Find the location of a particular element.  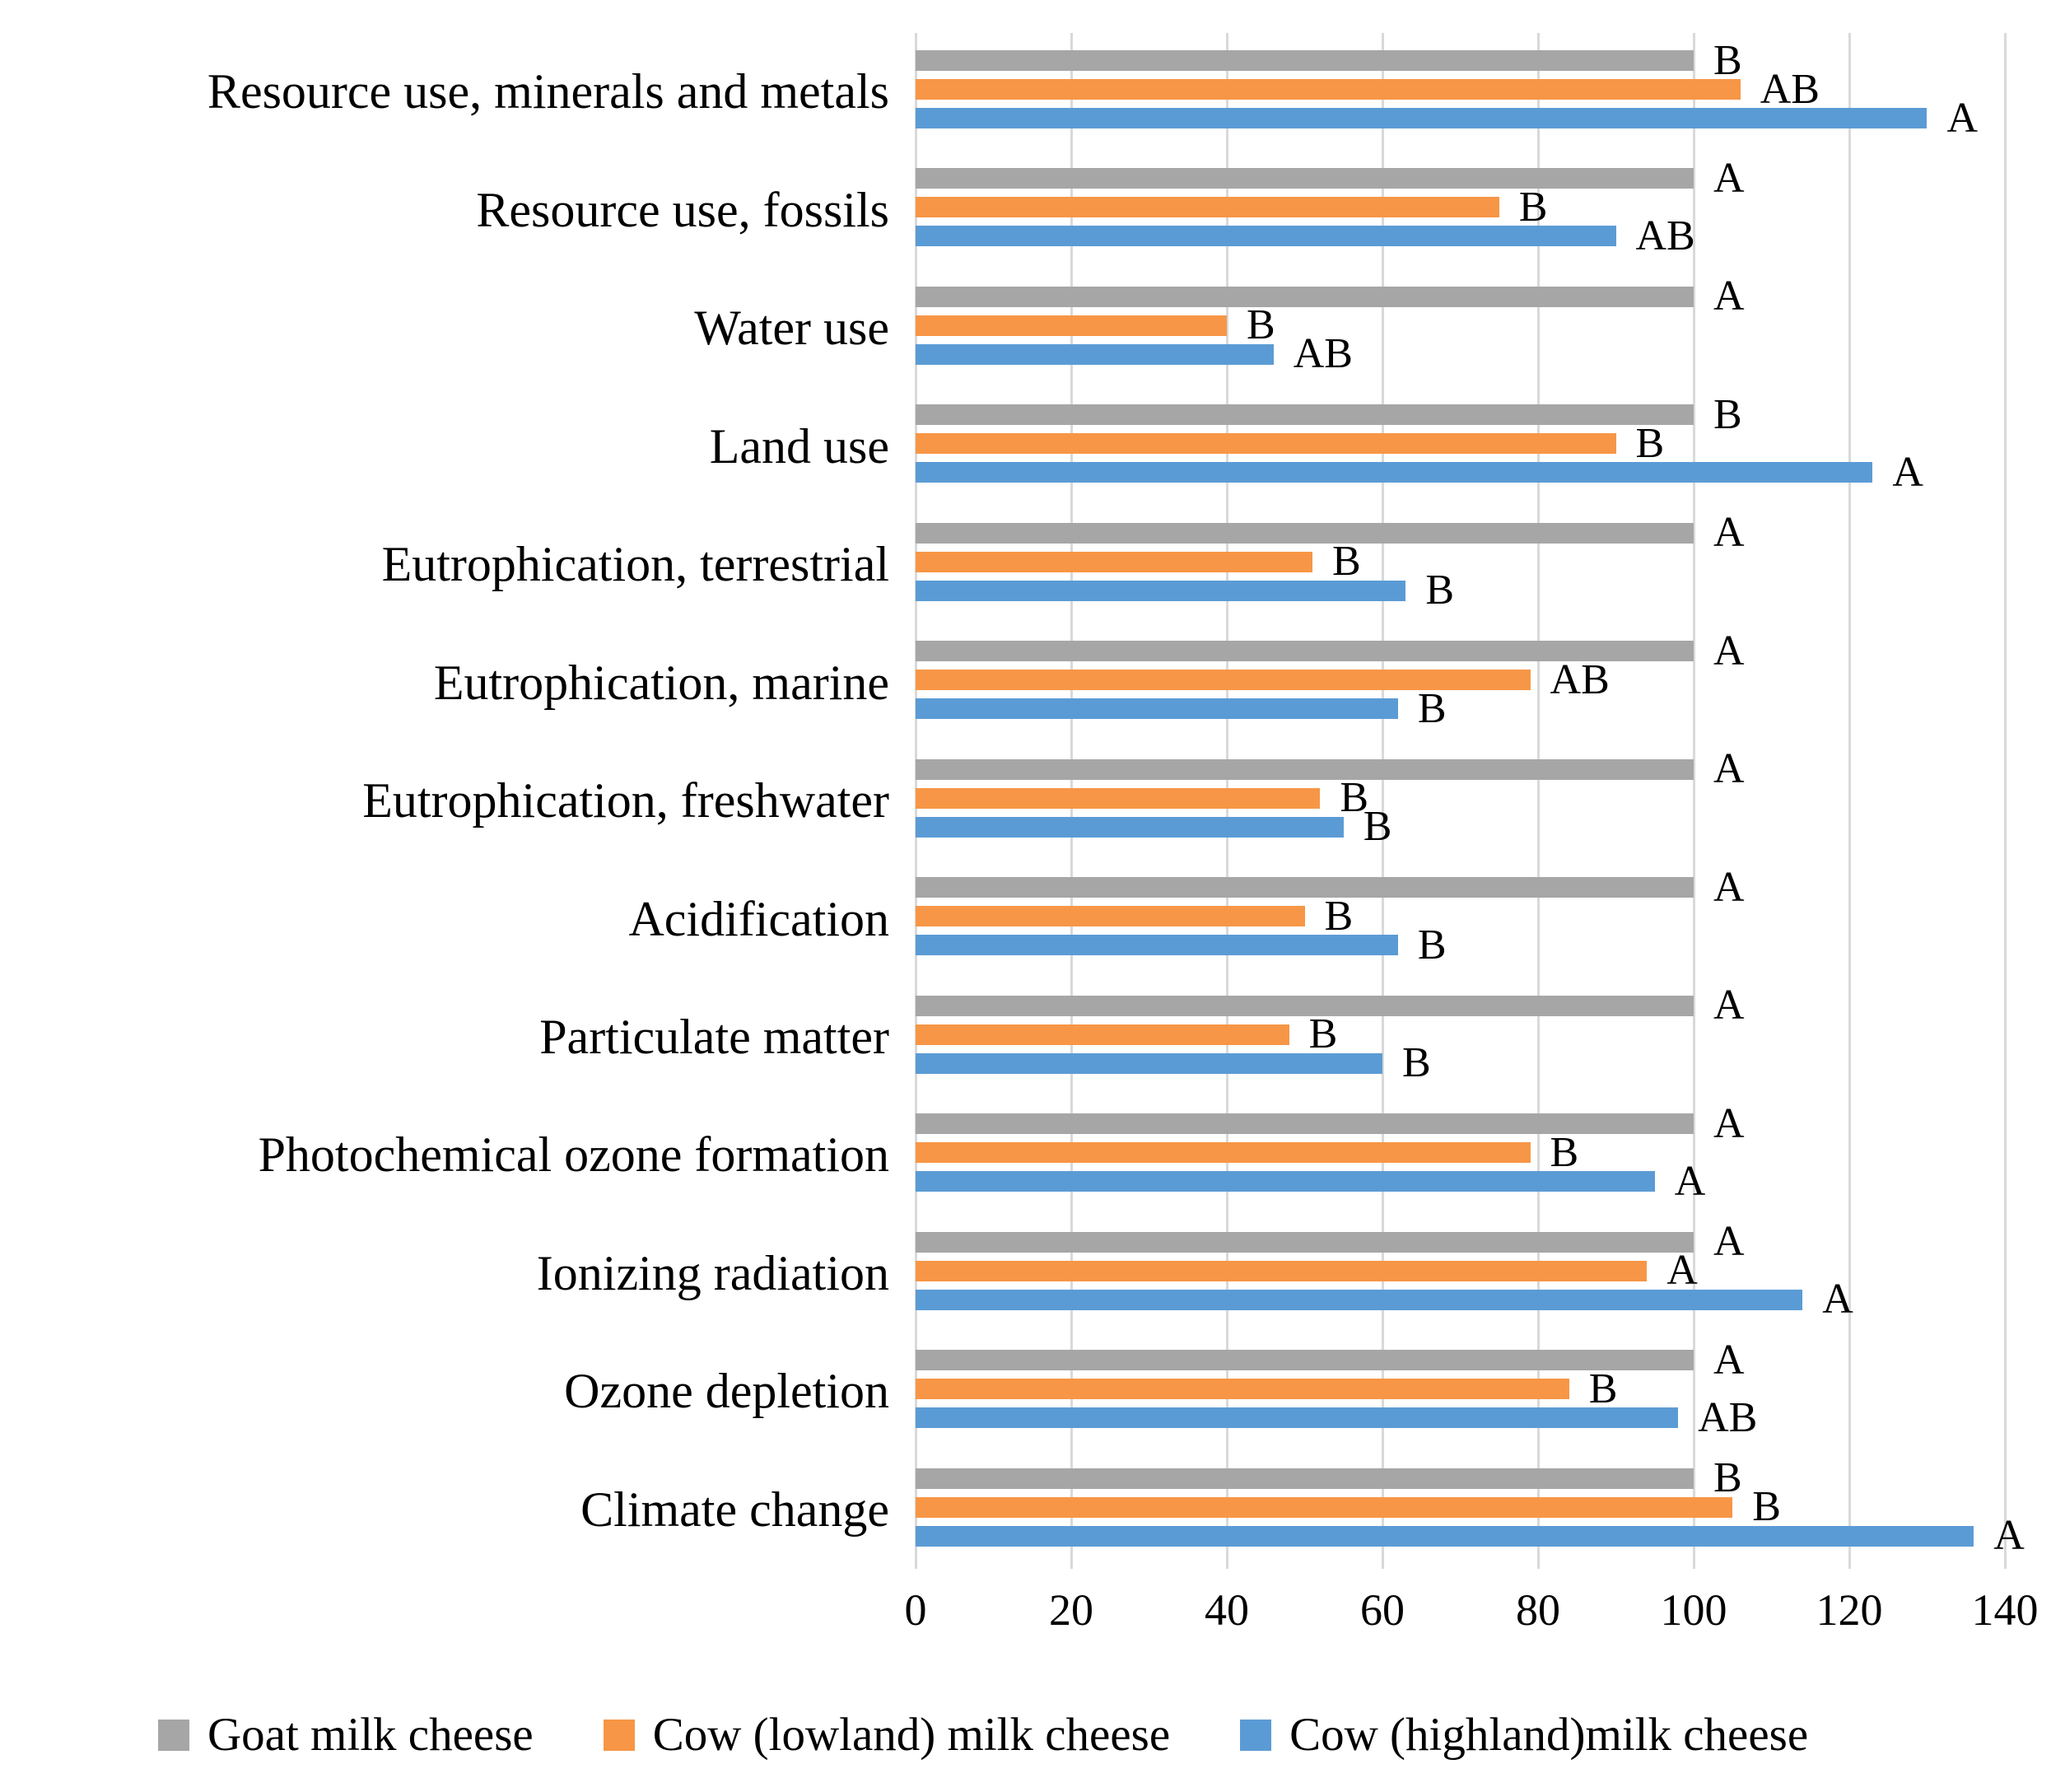

category-row-climate-change: Climate change B B A is located at coordinates (1032, 1510).